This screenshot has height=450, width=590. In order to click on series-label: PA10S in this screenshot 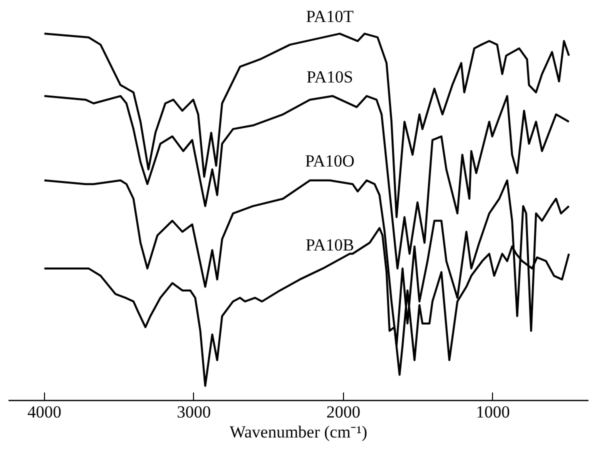, I will do `click(330, 77)`.